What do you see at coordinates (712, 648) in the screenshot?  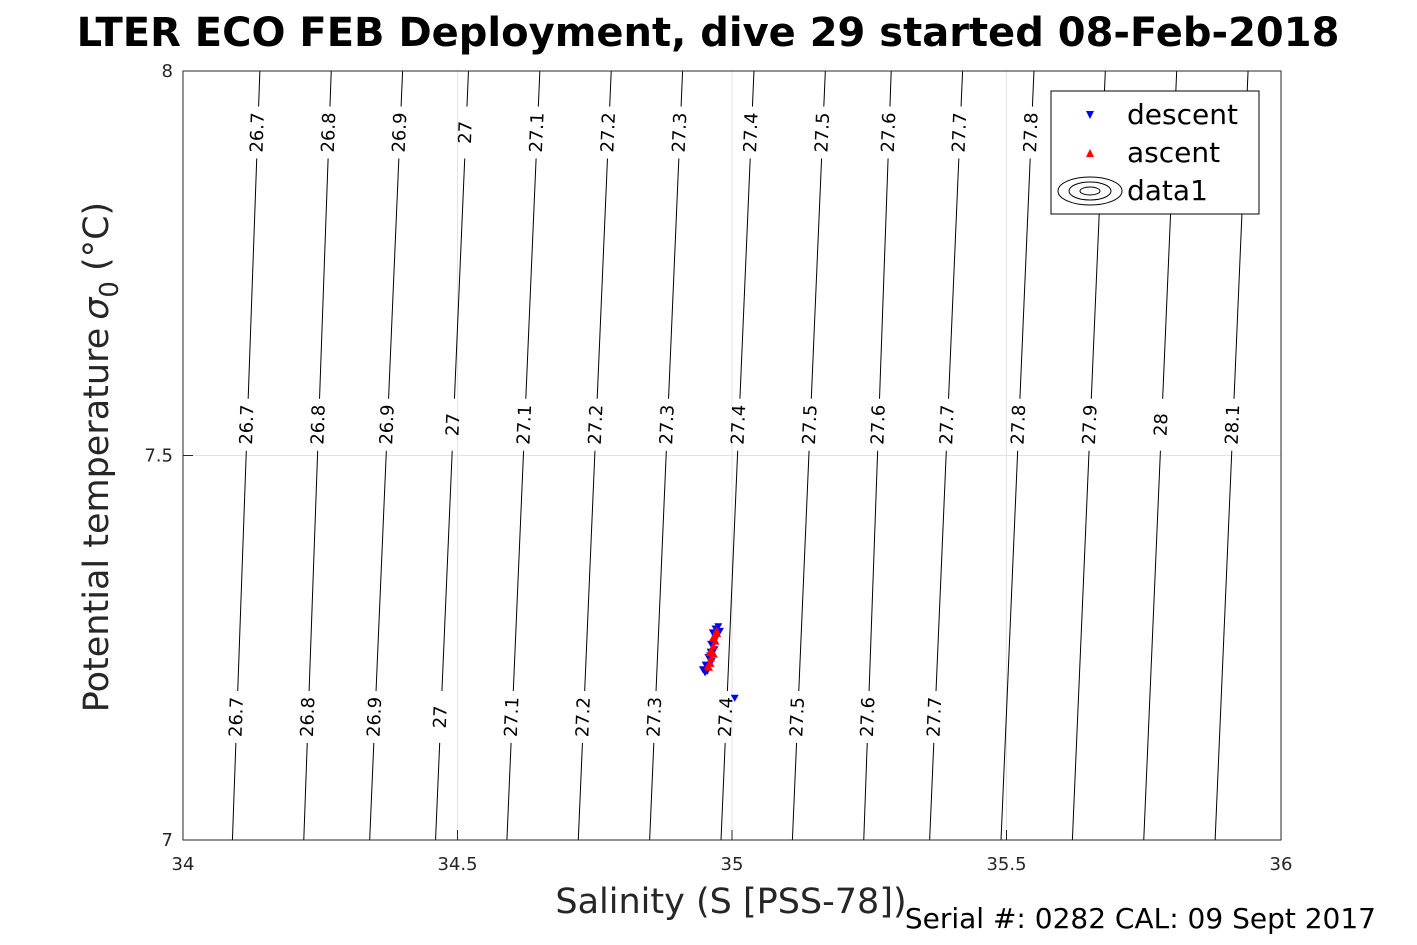 I see `series-ascent` at bounding box center [712, 648].